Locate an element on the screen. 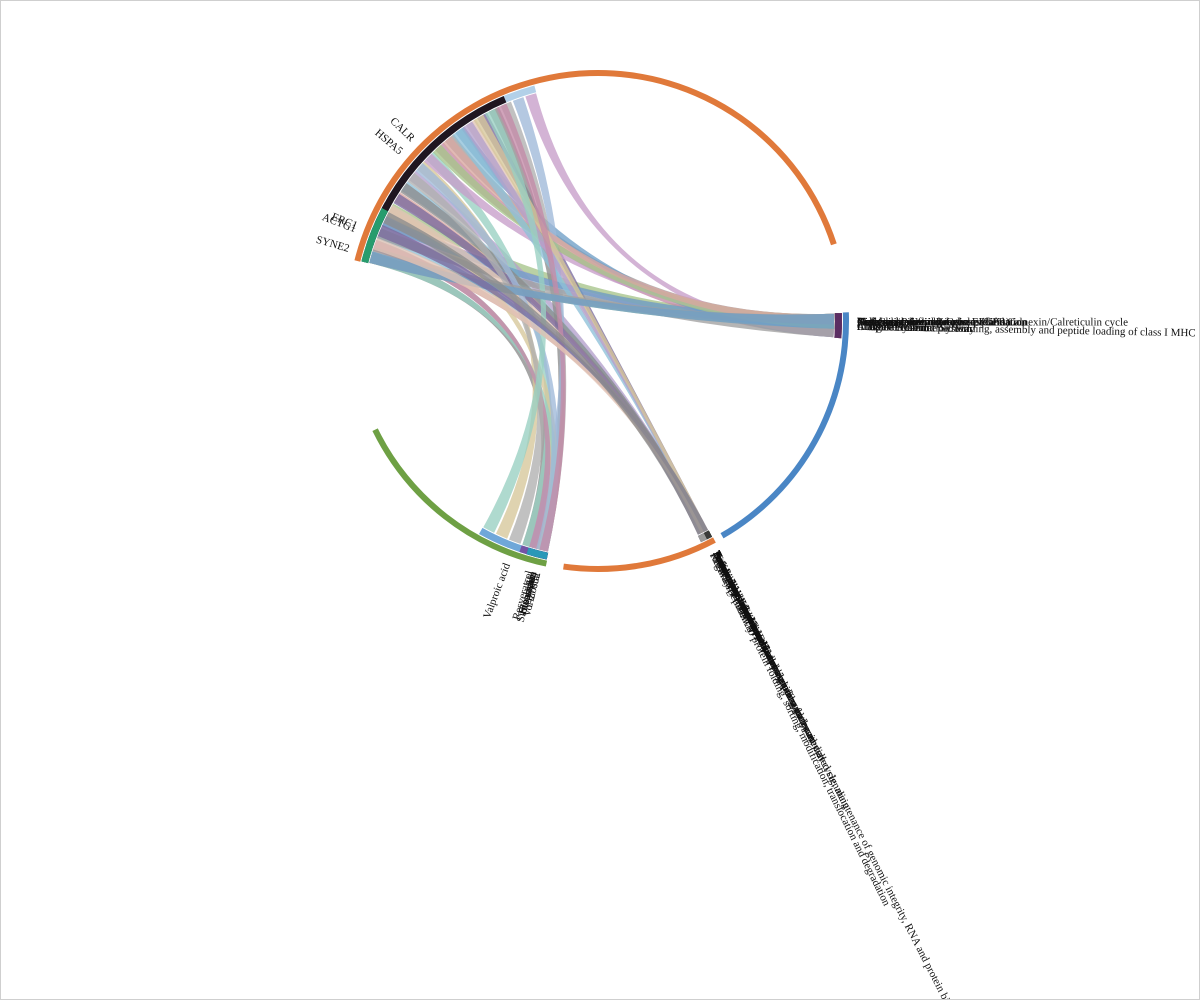 The image size is (1200, 1000). label-post-translational-protein-modification: Post-translational protein modification is located at coordinates (942, 322).